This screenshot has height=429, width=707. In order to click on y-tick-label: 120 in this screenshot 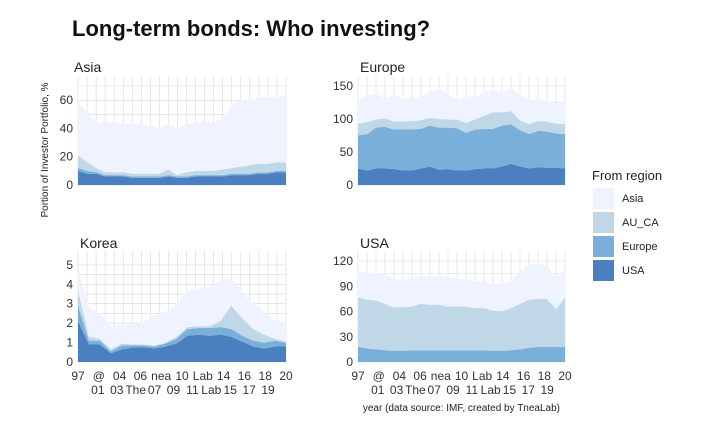, I will do `click(343, 261)`.